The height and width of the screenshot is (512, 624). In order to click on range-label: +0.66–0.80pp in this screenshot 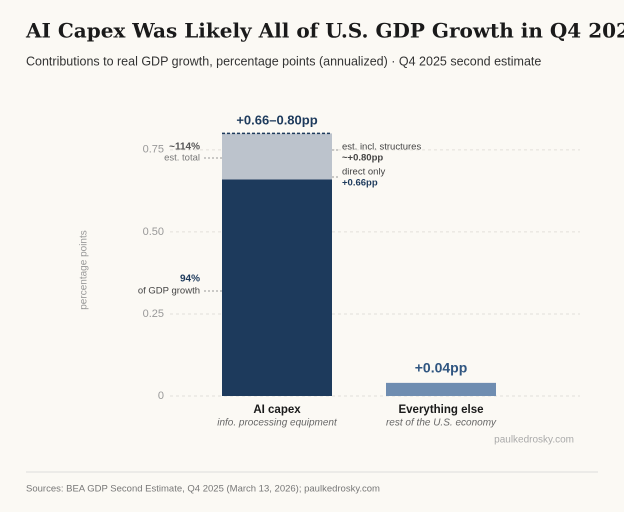, I will do `click(276, 119)`.